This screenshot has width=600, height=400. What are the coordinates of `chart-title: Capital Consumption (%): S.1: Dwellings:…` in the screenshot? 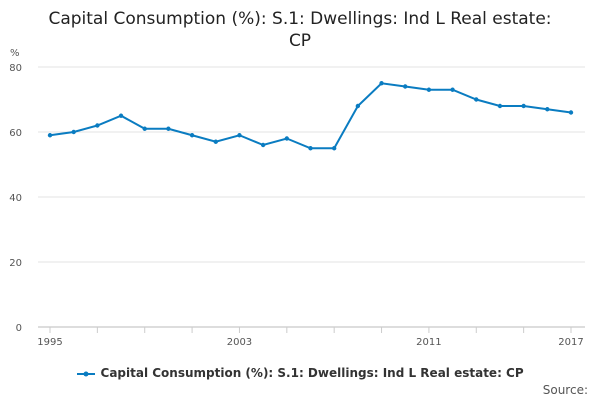 It's located at (300, 30).